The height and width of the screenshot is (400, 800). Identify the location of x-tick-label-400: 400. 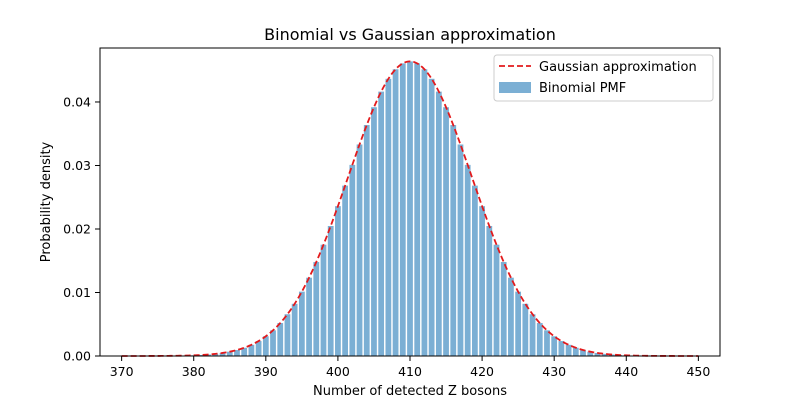
(338, 371).